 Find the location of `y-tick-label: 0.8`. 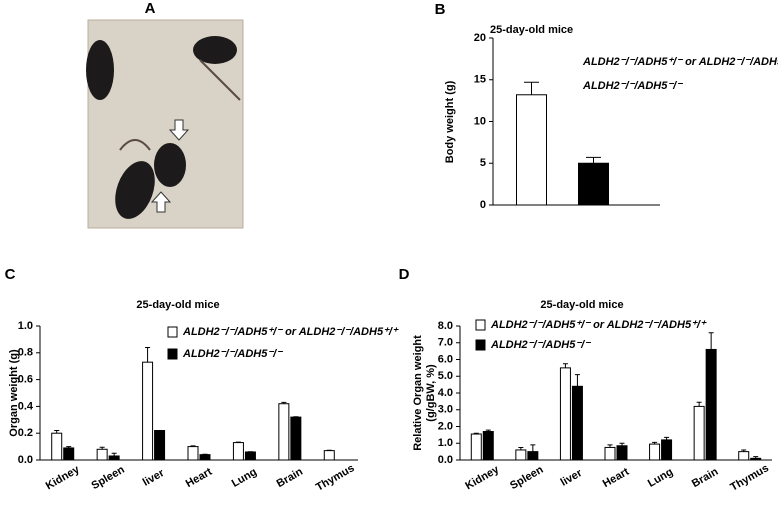

y-tick-label: 0.8 is located at coordinates (25, 353).